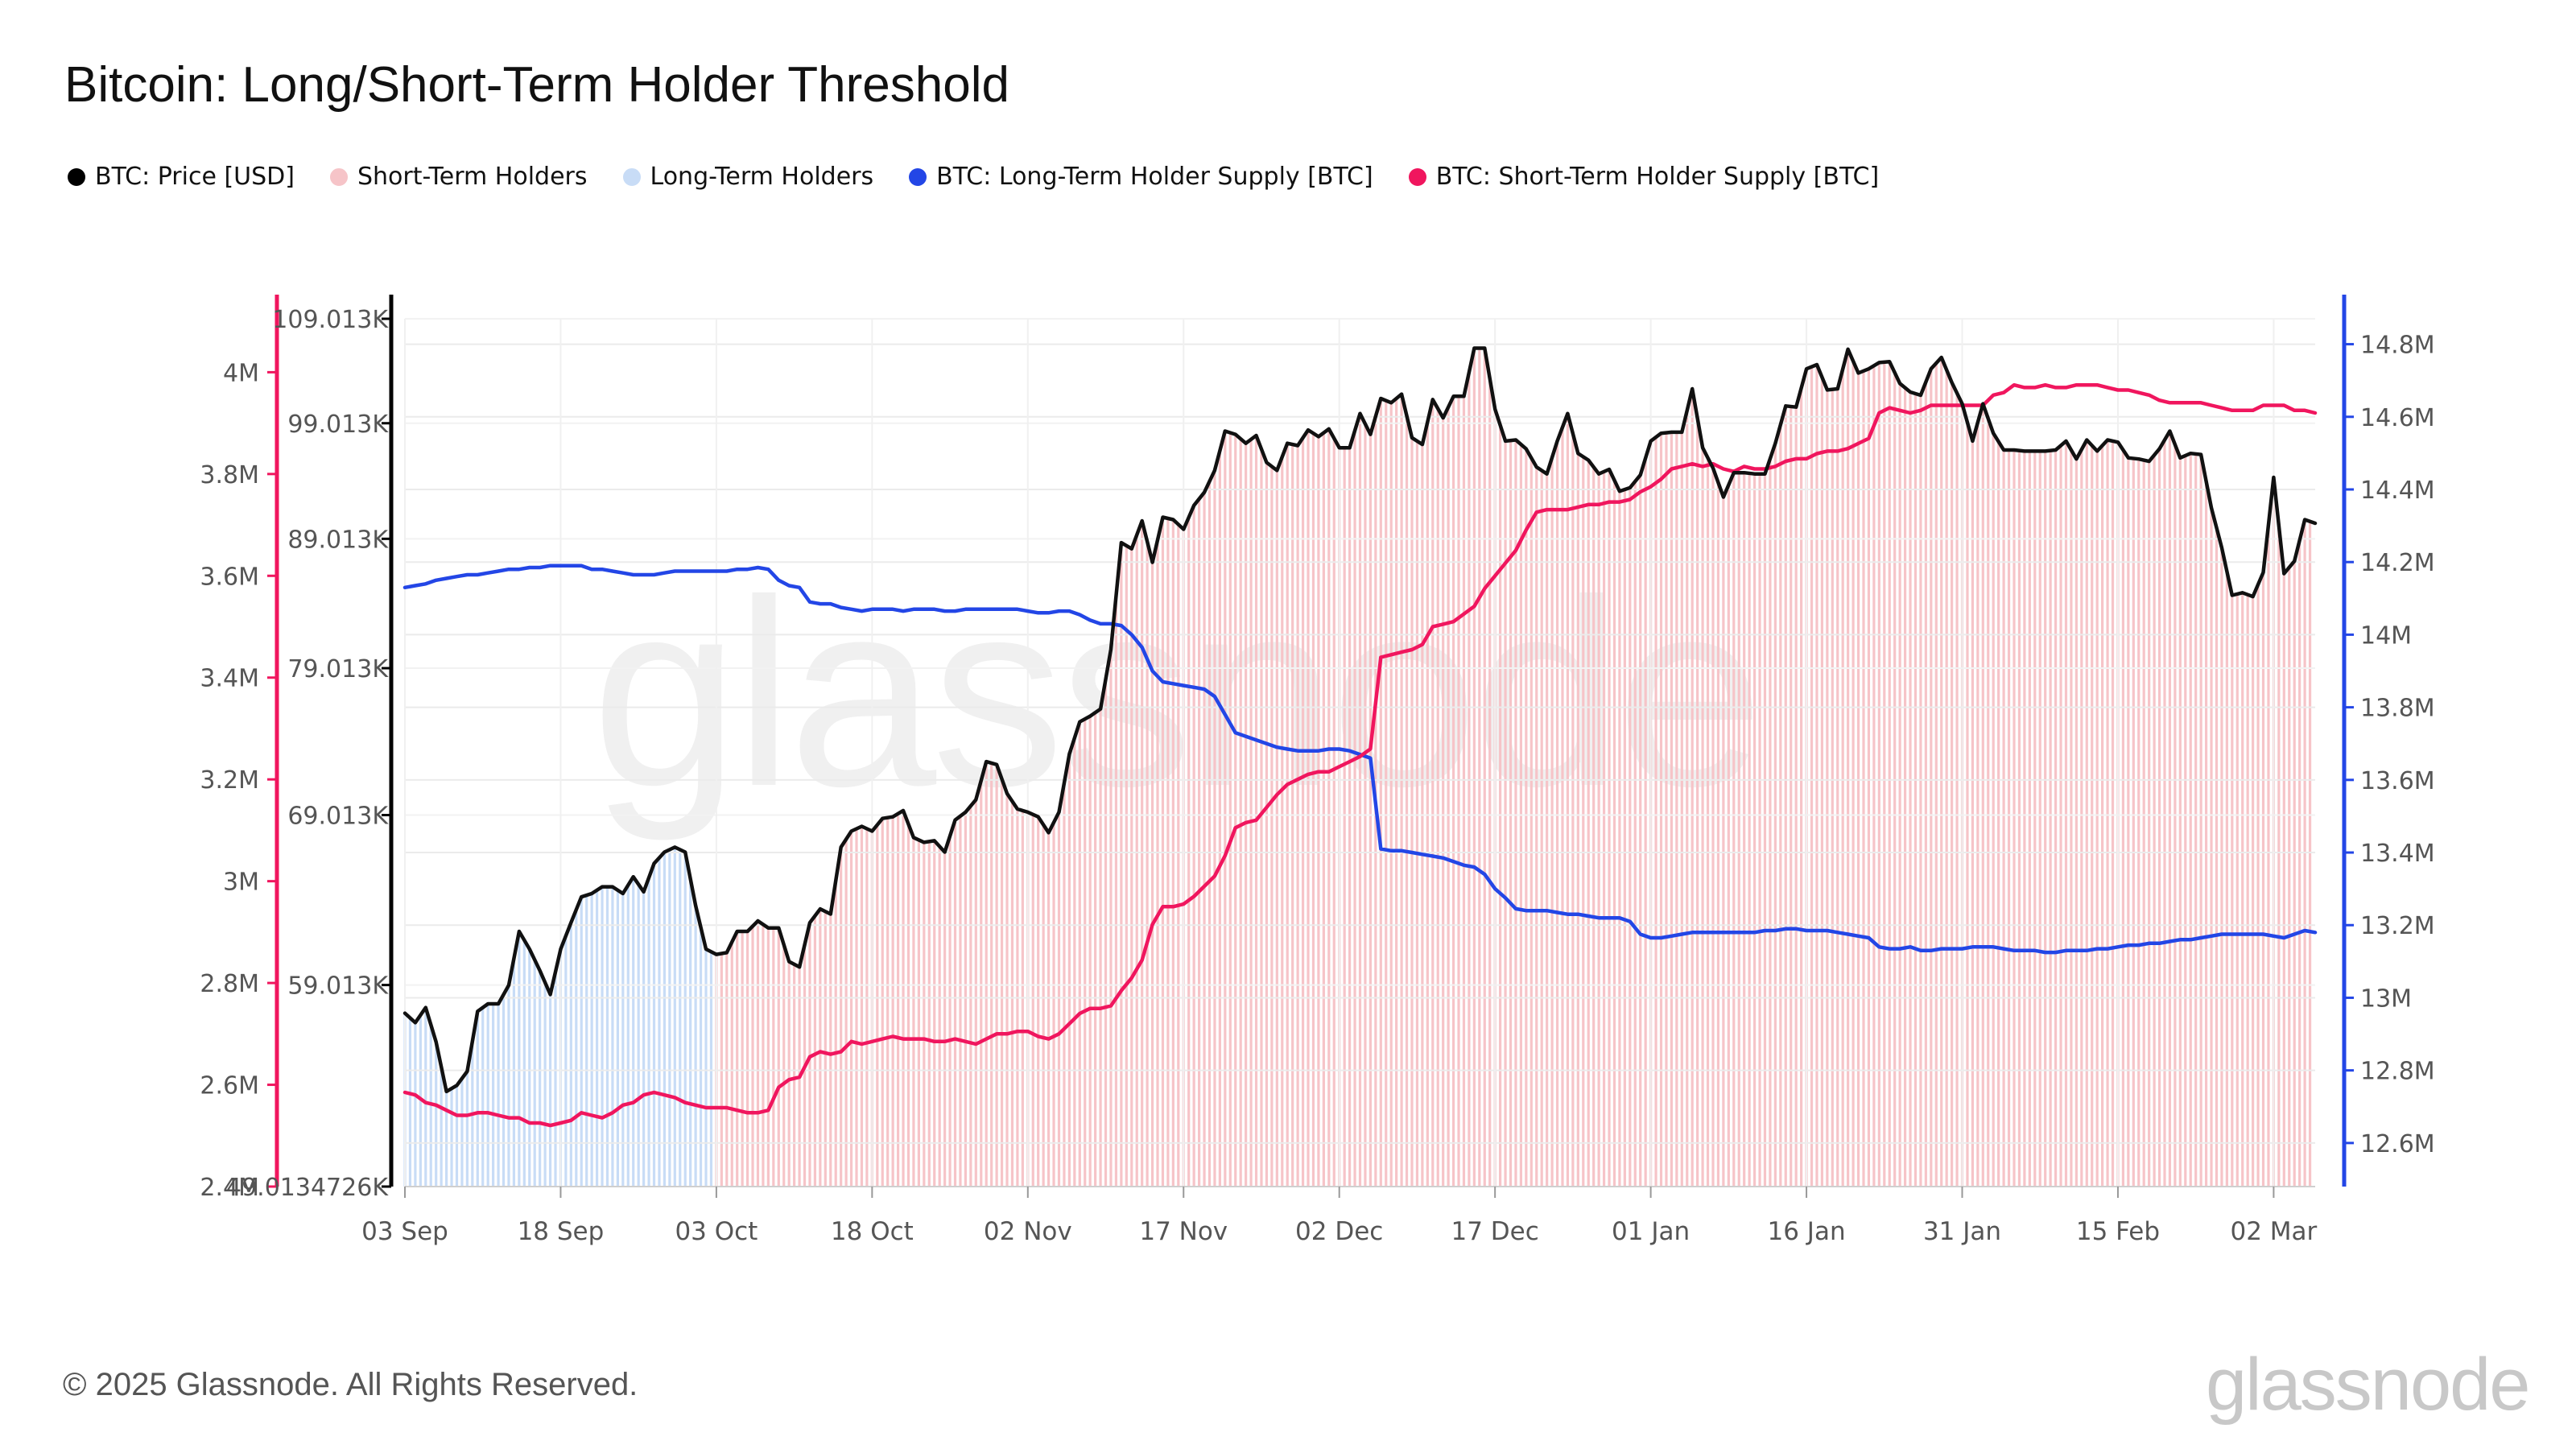 The height and width of the screenshot is (1449, 2576). Describe the element at coordinates (241, 373) in the screenshot. I see `left-supply-tick-label: 4M` at that location.